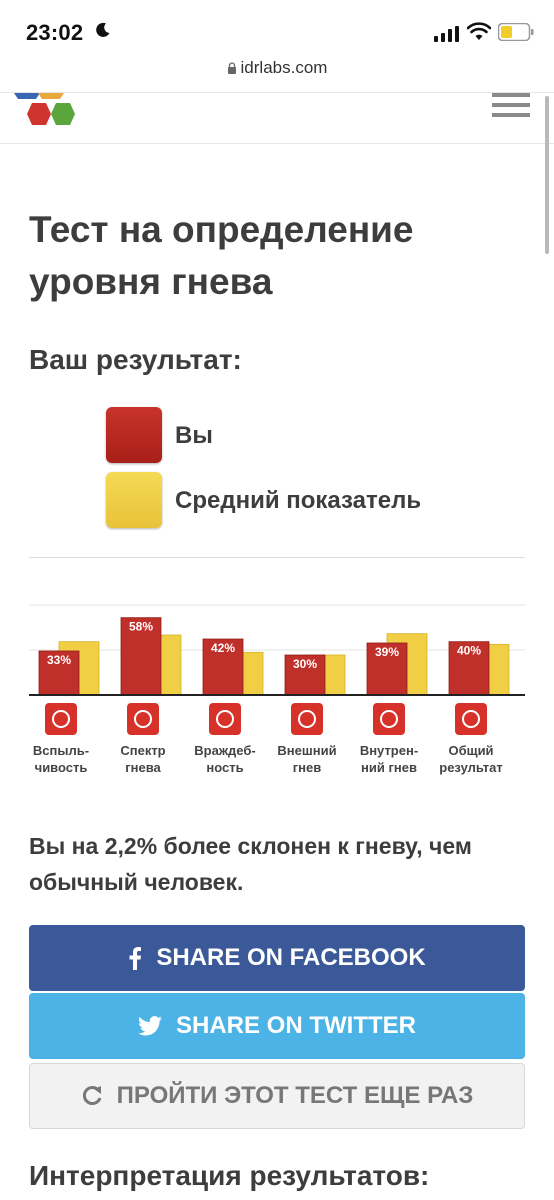  I want to click on site-header, so click(277, 118).